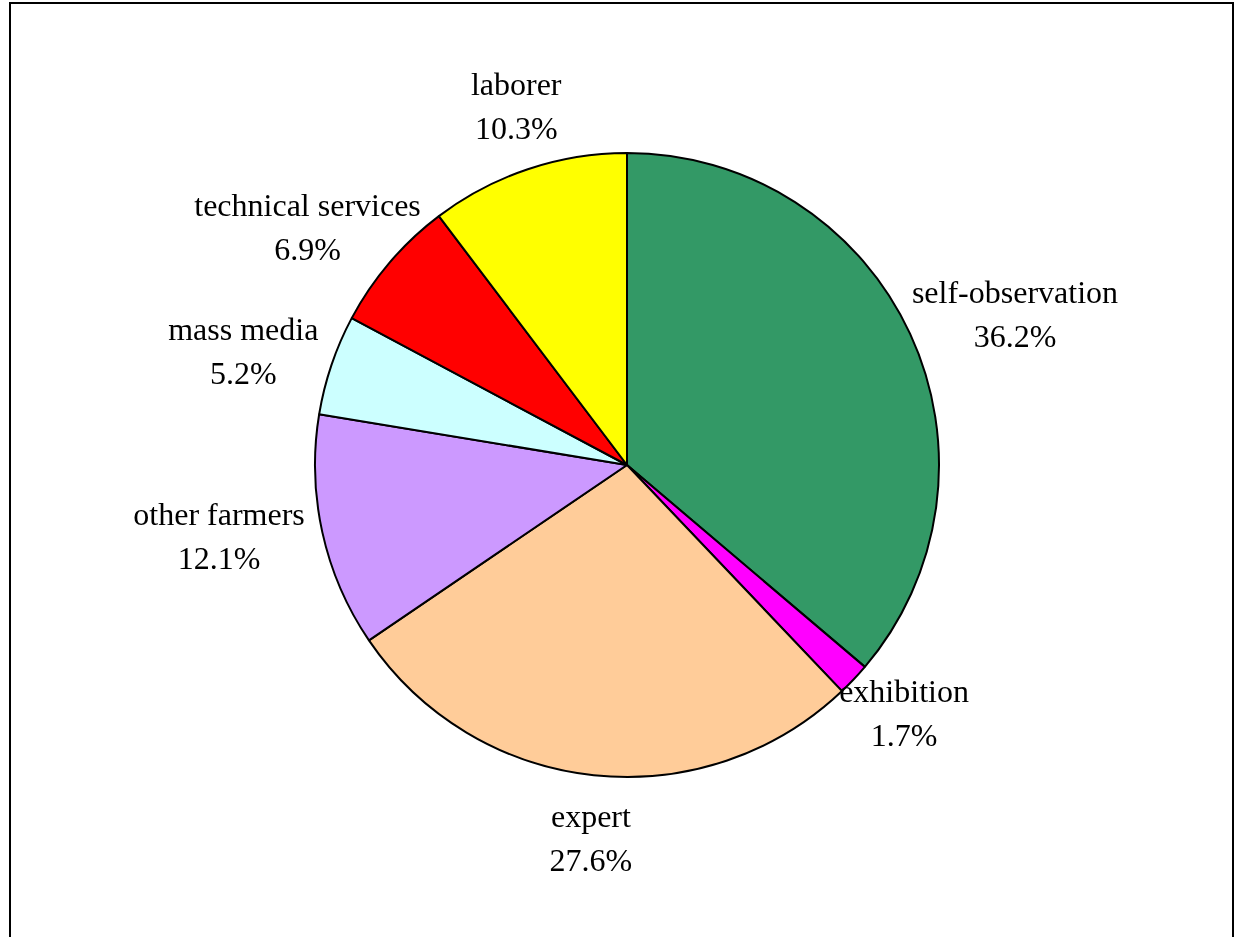  What do you see at coordinates (307, 248) in the screenshot?
I see `data-label: 6.9%` at bounding box center [307, 248].